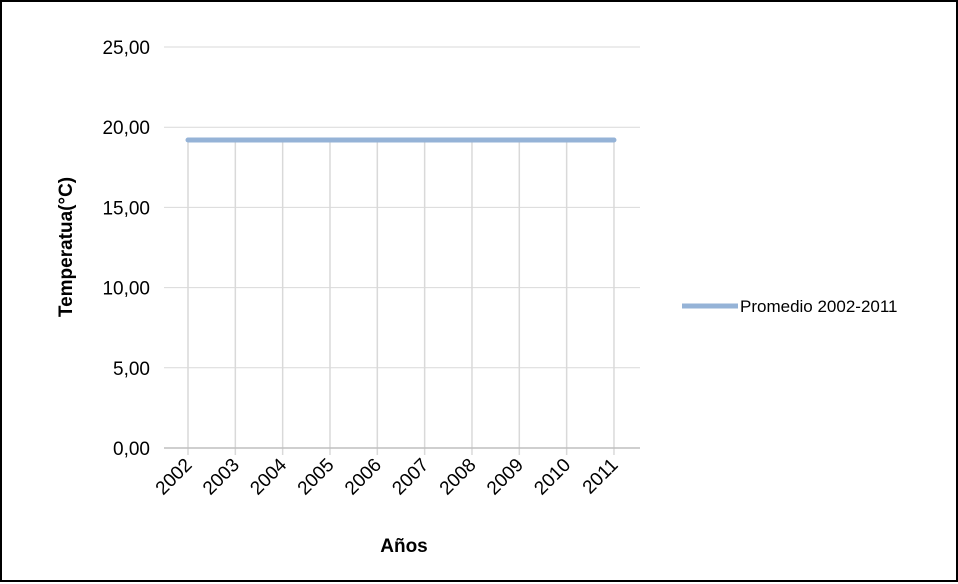 The image size is (958, 584). I want to click on x-tick-label: 2011, so click(601, 477).